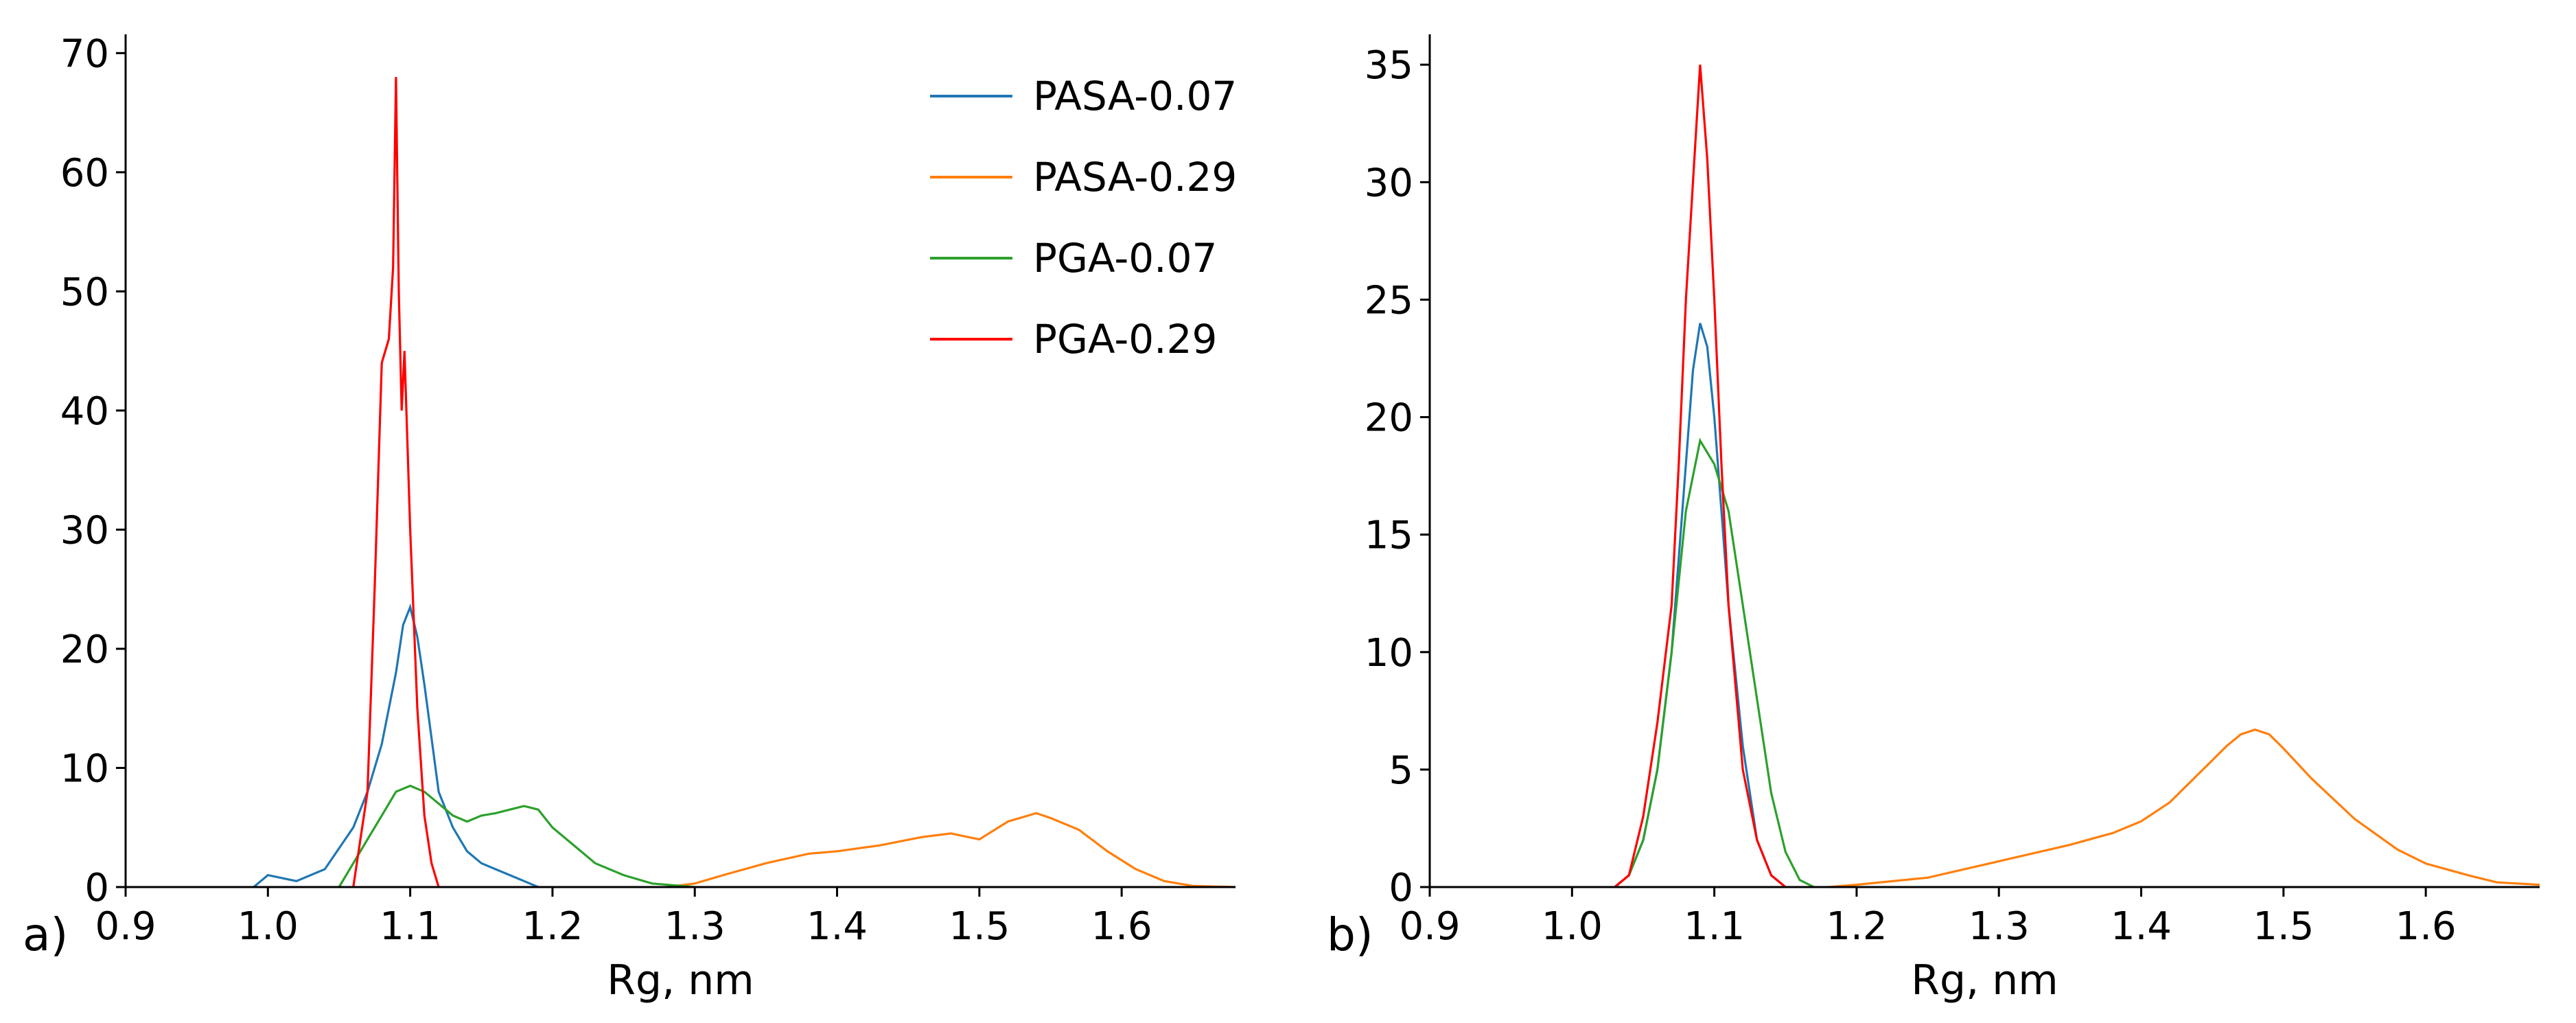  What do you see at coordinates (1135, 177) in the screenshot?
I see `legend-entry: PASA-0.29` at bounding box center [1135, 177].